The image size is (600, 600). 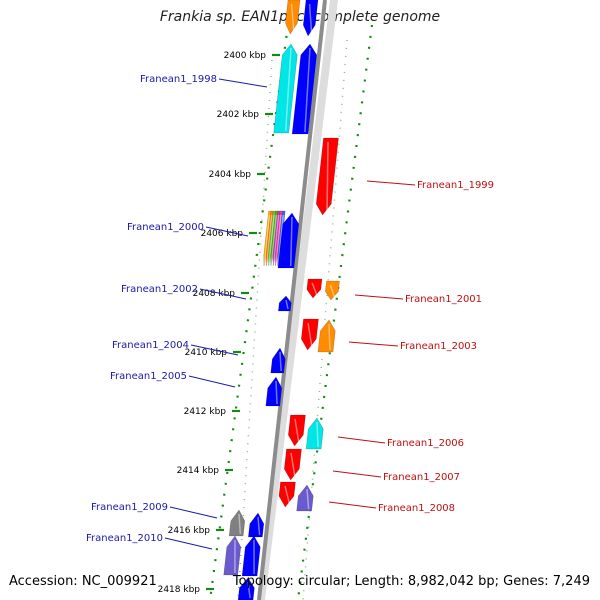 I want to click on gene-franean1-1999-highlight, so click(x=327, y=177).